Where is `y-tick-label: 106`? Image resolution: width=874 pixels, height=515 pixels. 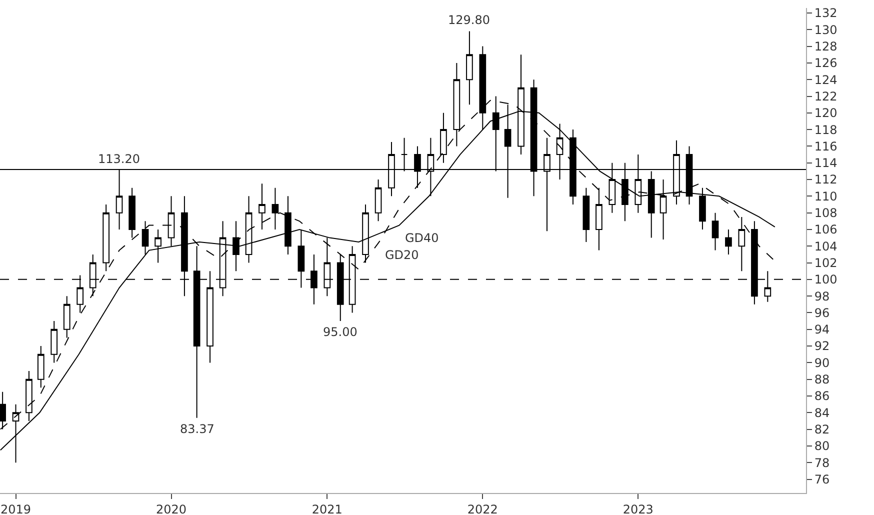 y-tick-label: 106 is located at coordinates (826, 229).